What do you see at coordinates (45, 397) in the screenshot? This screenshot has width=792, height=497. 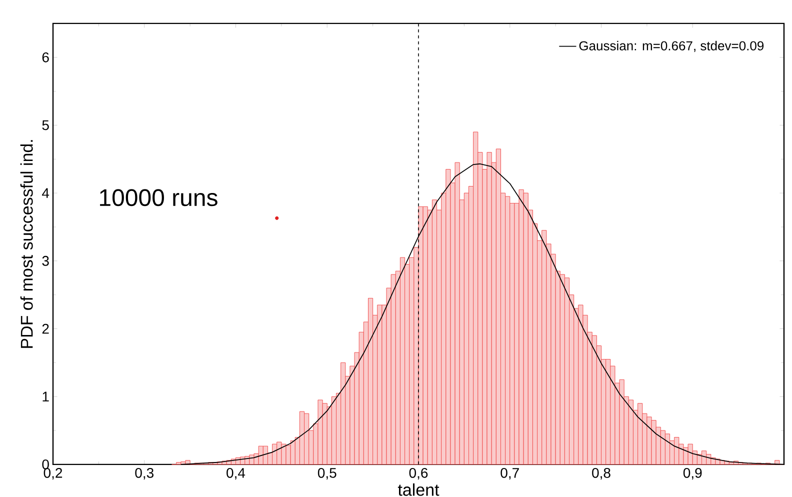 I see `y-tick-label: 1` at bounding box center [45, 397].